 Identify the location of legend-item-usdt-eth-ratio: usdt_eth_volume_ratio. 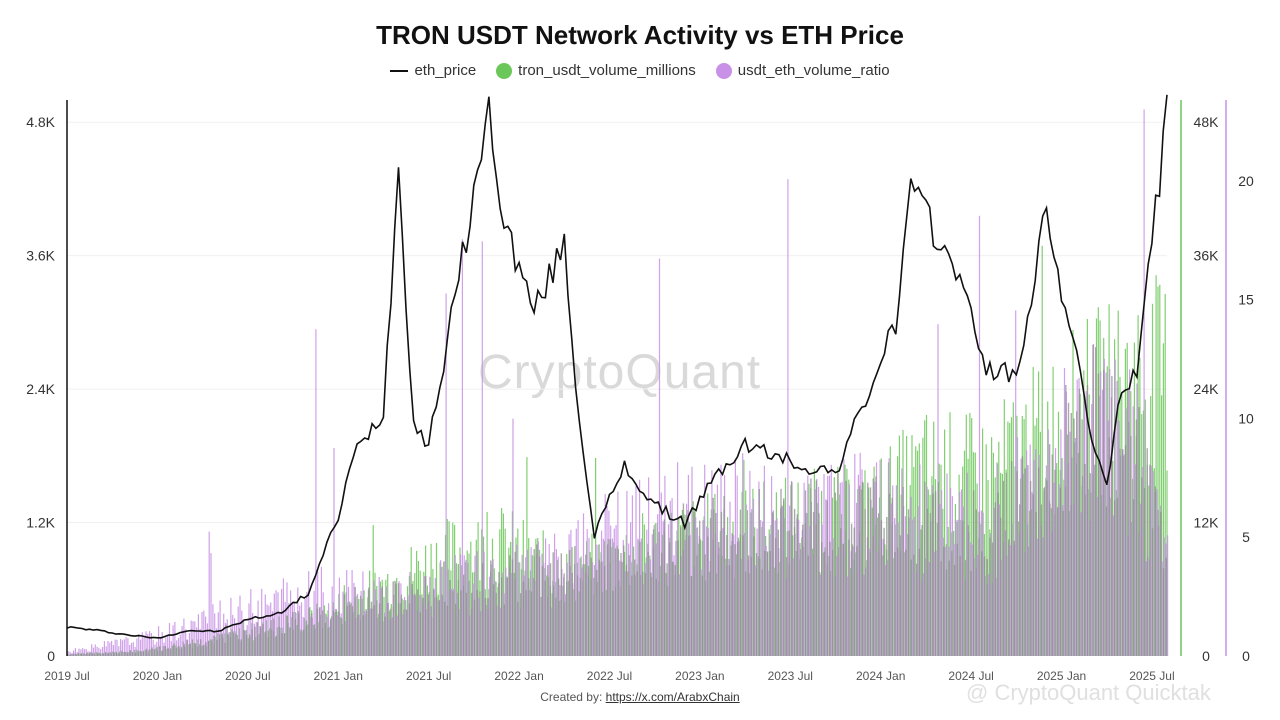
(802, 70).